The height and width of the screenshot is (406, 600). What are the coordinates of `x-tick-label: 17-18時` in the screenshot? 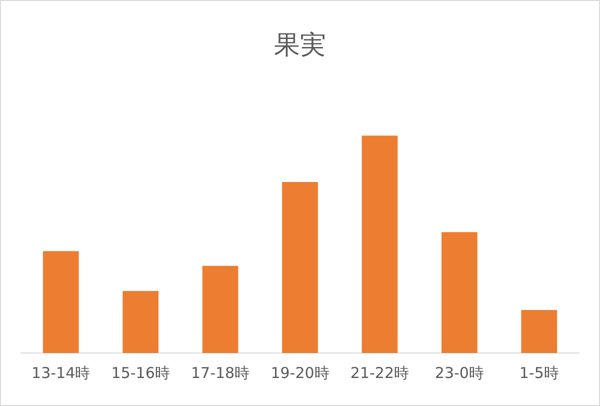 It's located at (220, 373).